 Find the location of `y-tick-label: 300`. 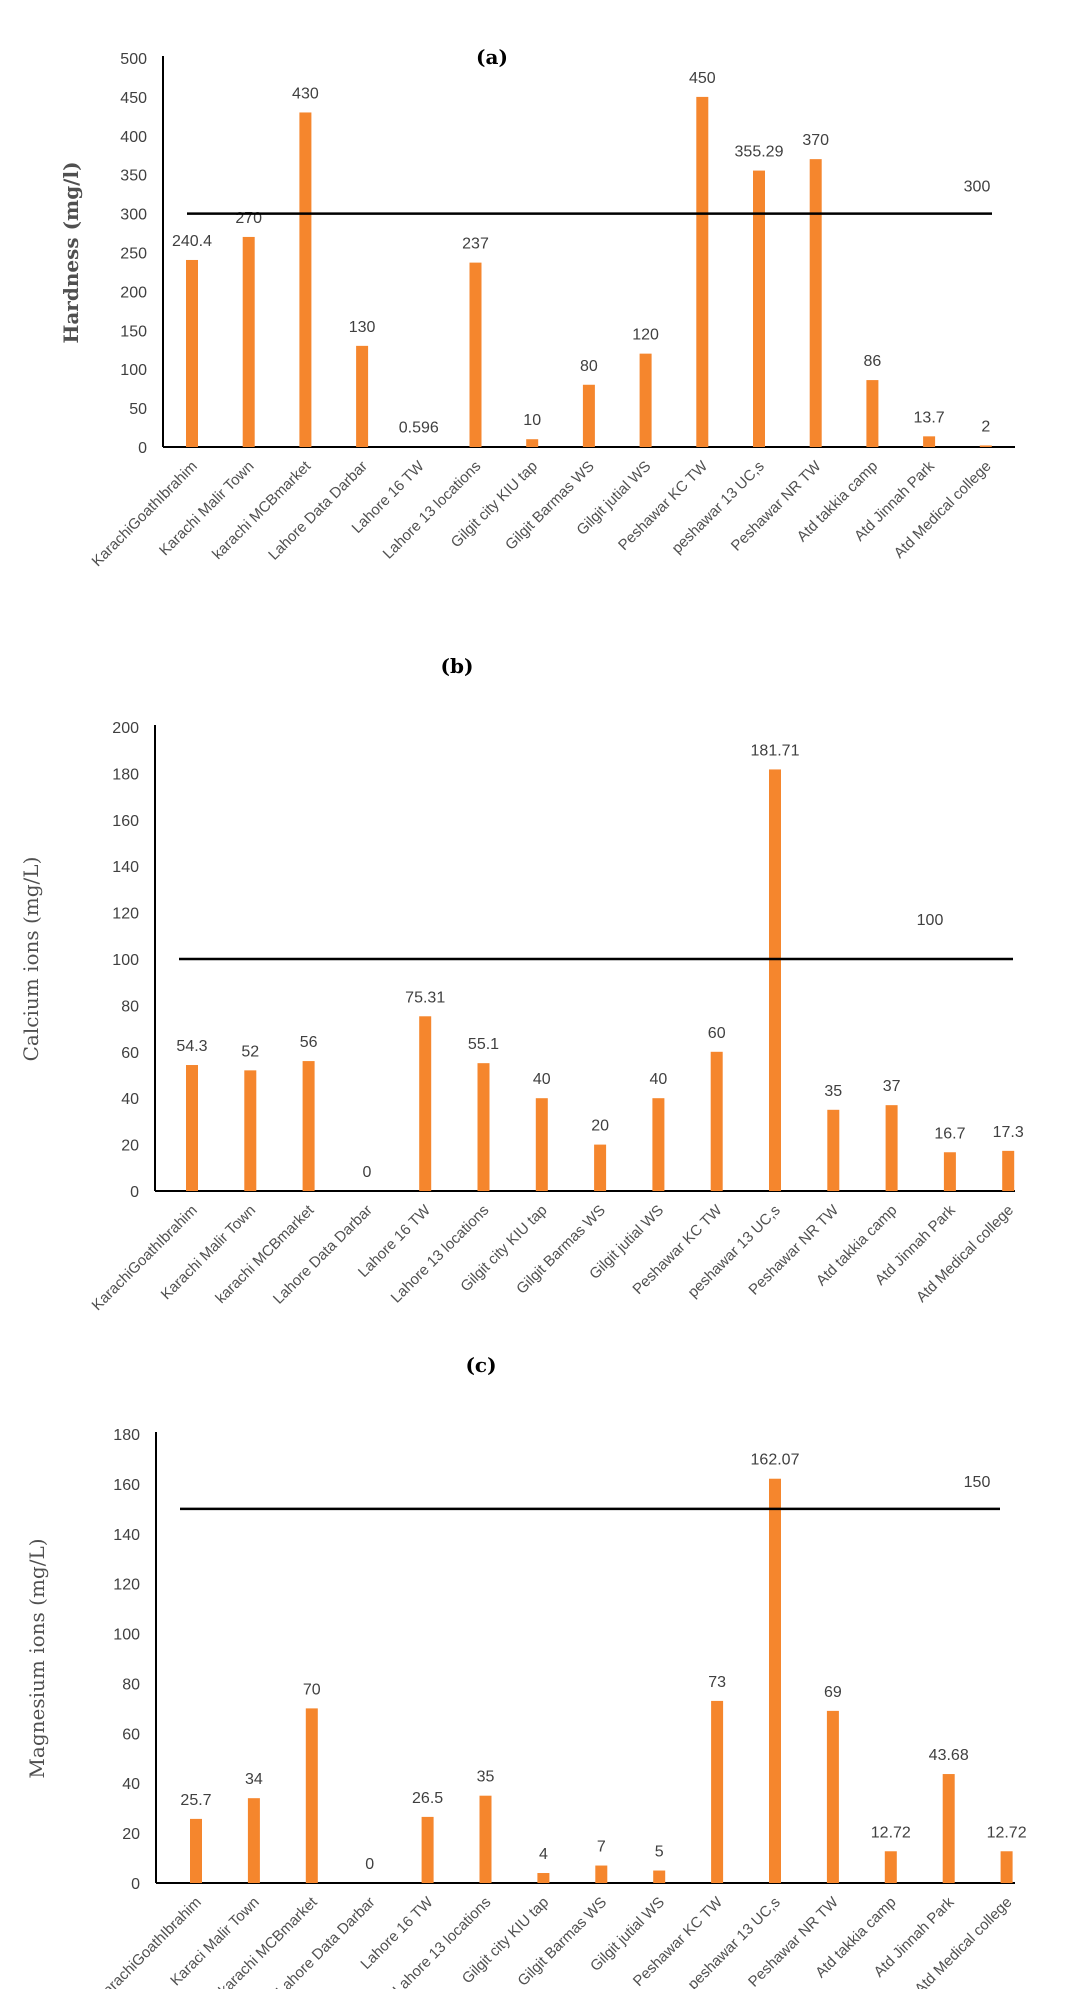

y-tick-label: 300 is located at coordinates (133, 215).